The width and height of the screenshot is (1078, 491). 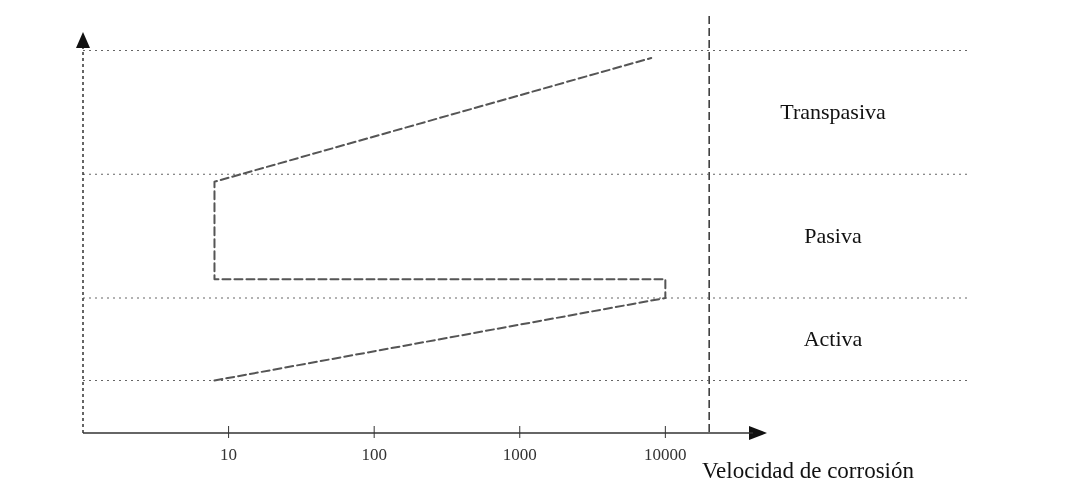 I want to click on x-tick-label: 1000, so click(x=519, y=454).